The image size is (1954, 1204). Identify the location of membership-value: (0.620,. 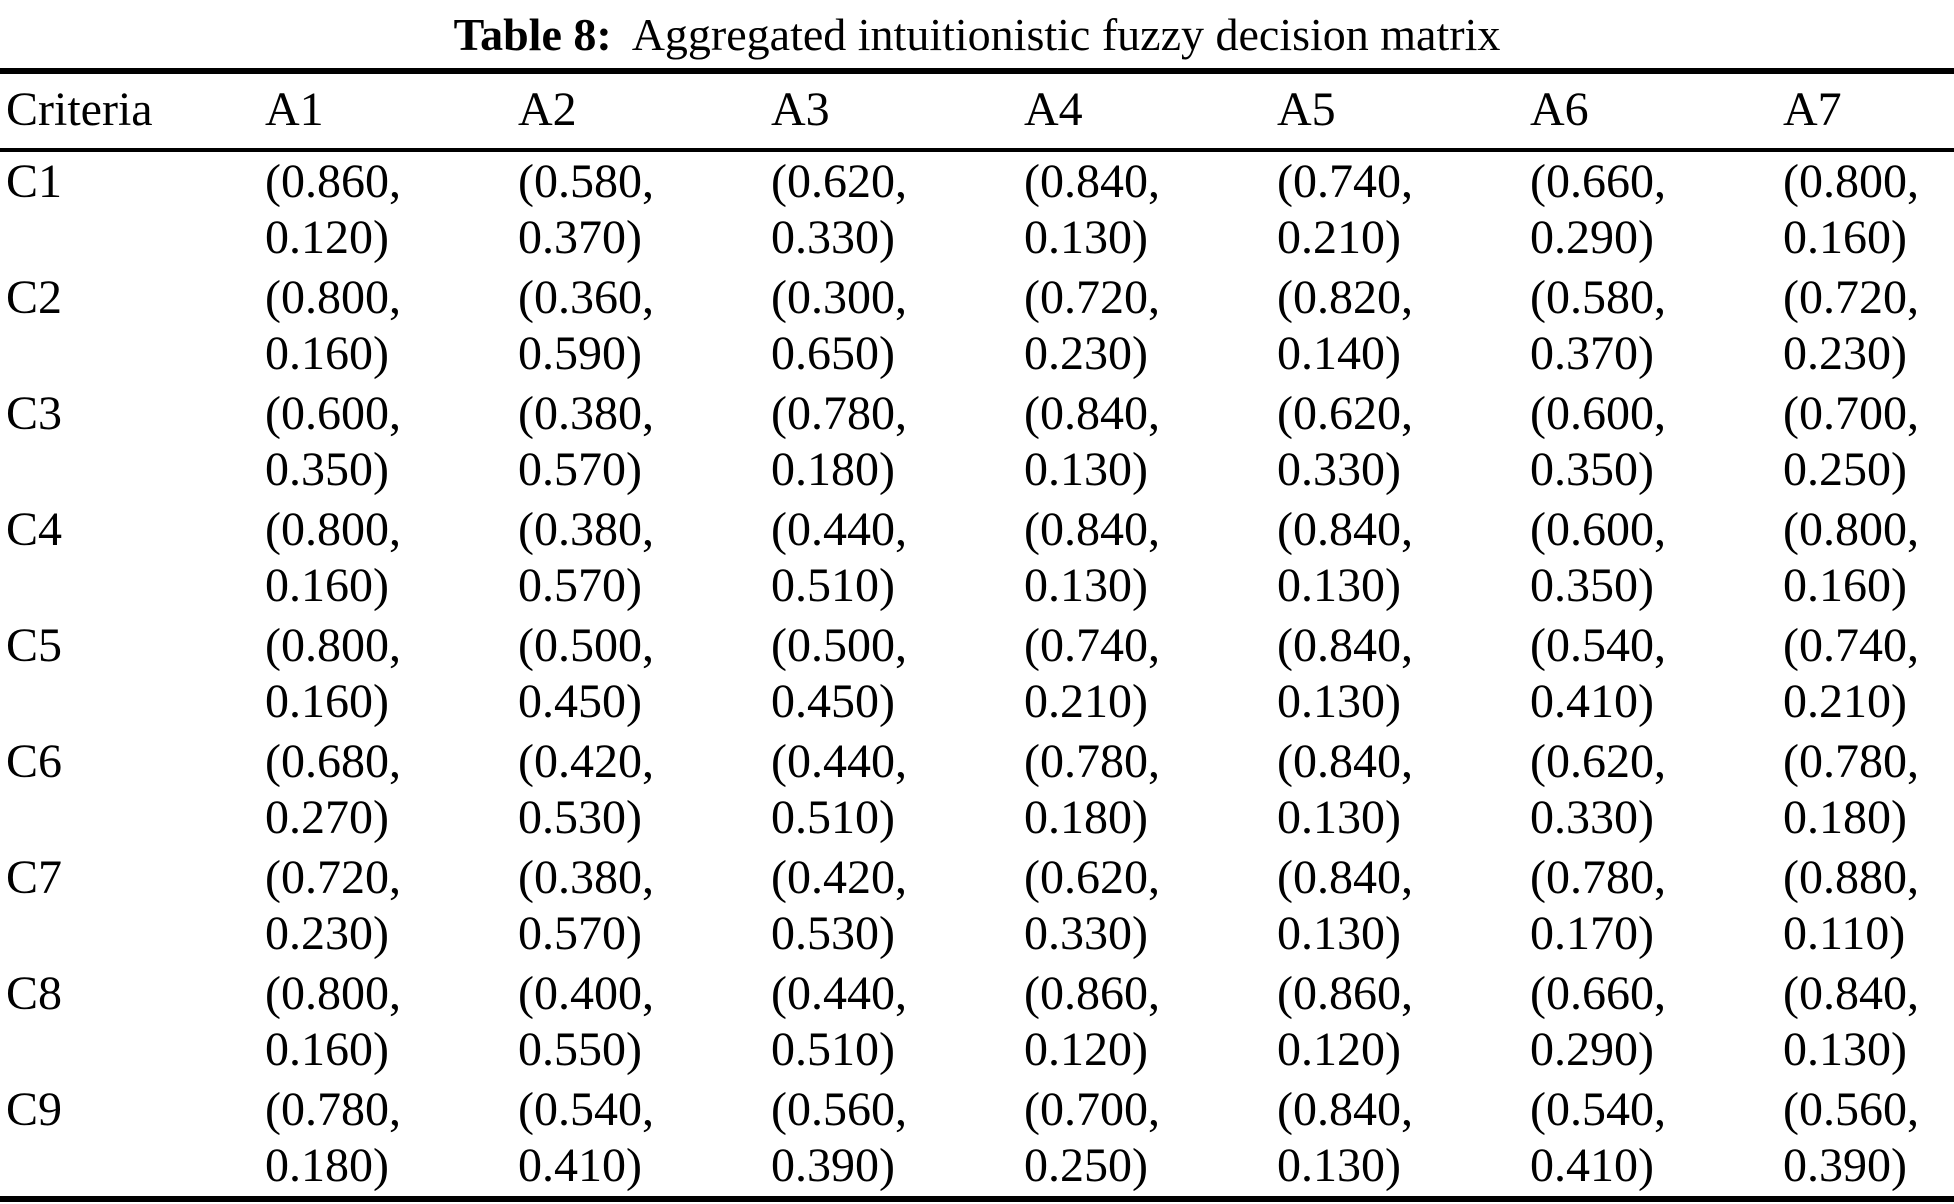
(1092, 877).